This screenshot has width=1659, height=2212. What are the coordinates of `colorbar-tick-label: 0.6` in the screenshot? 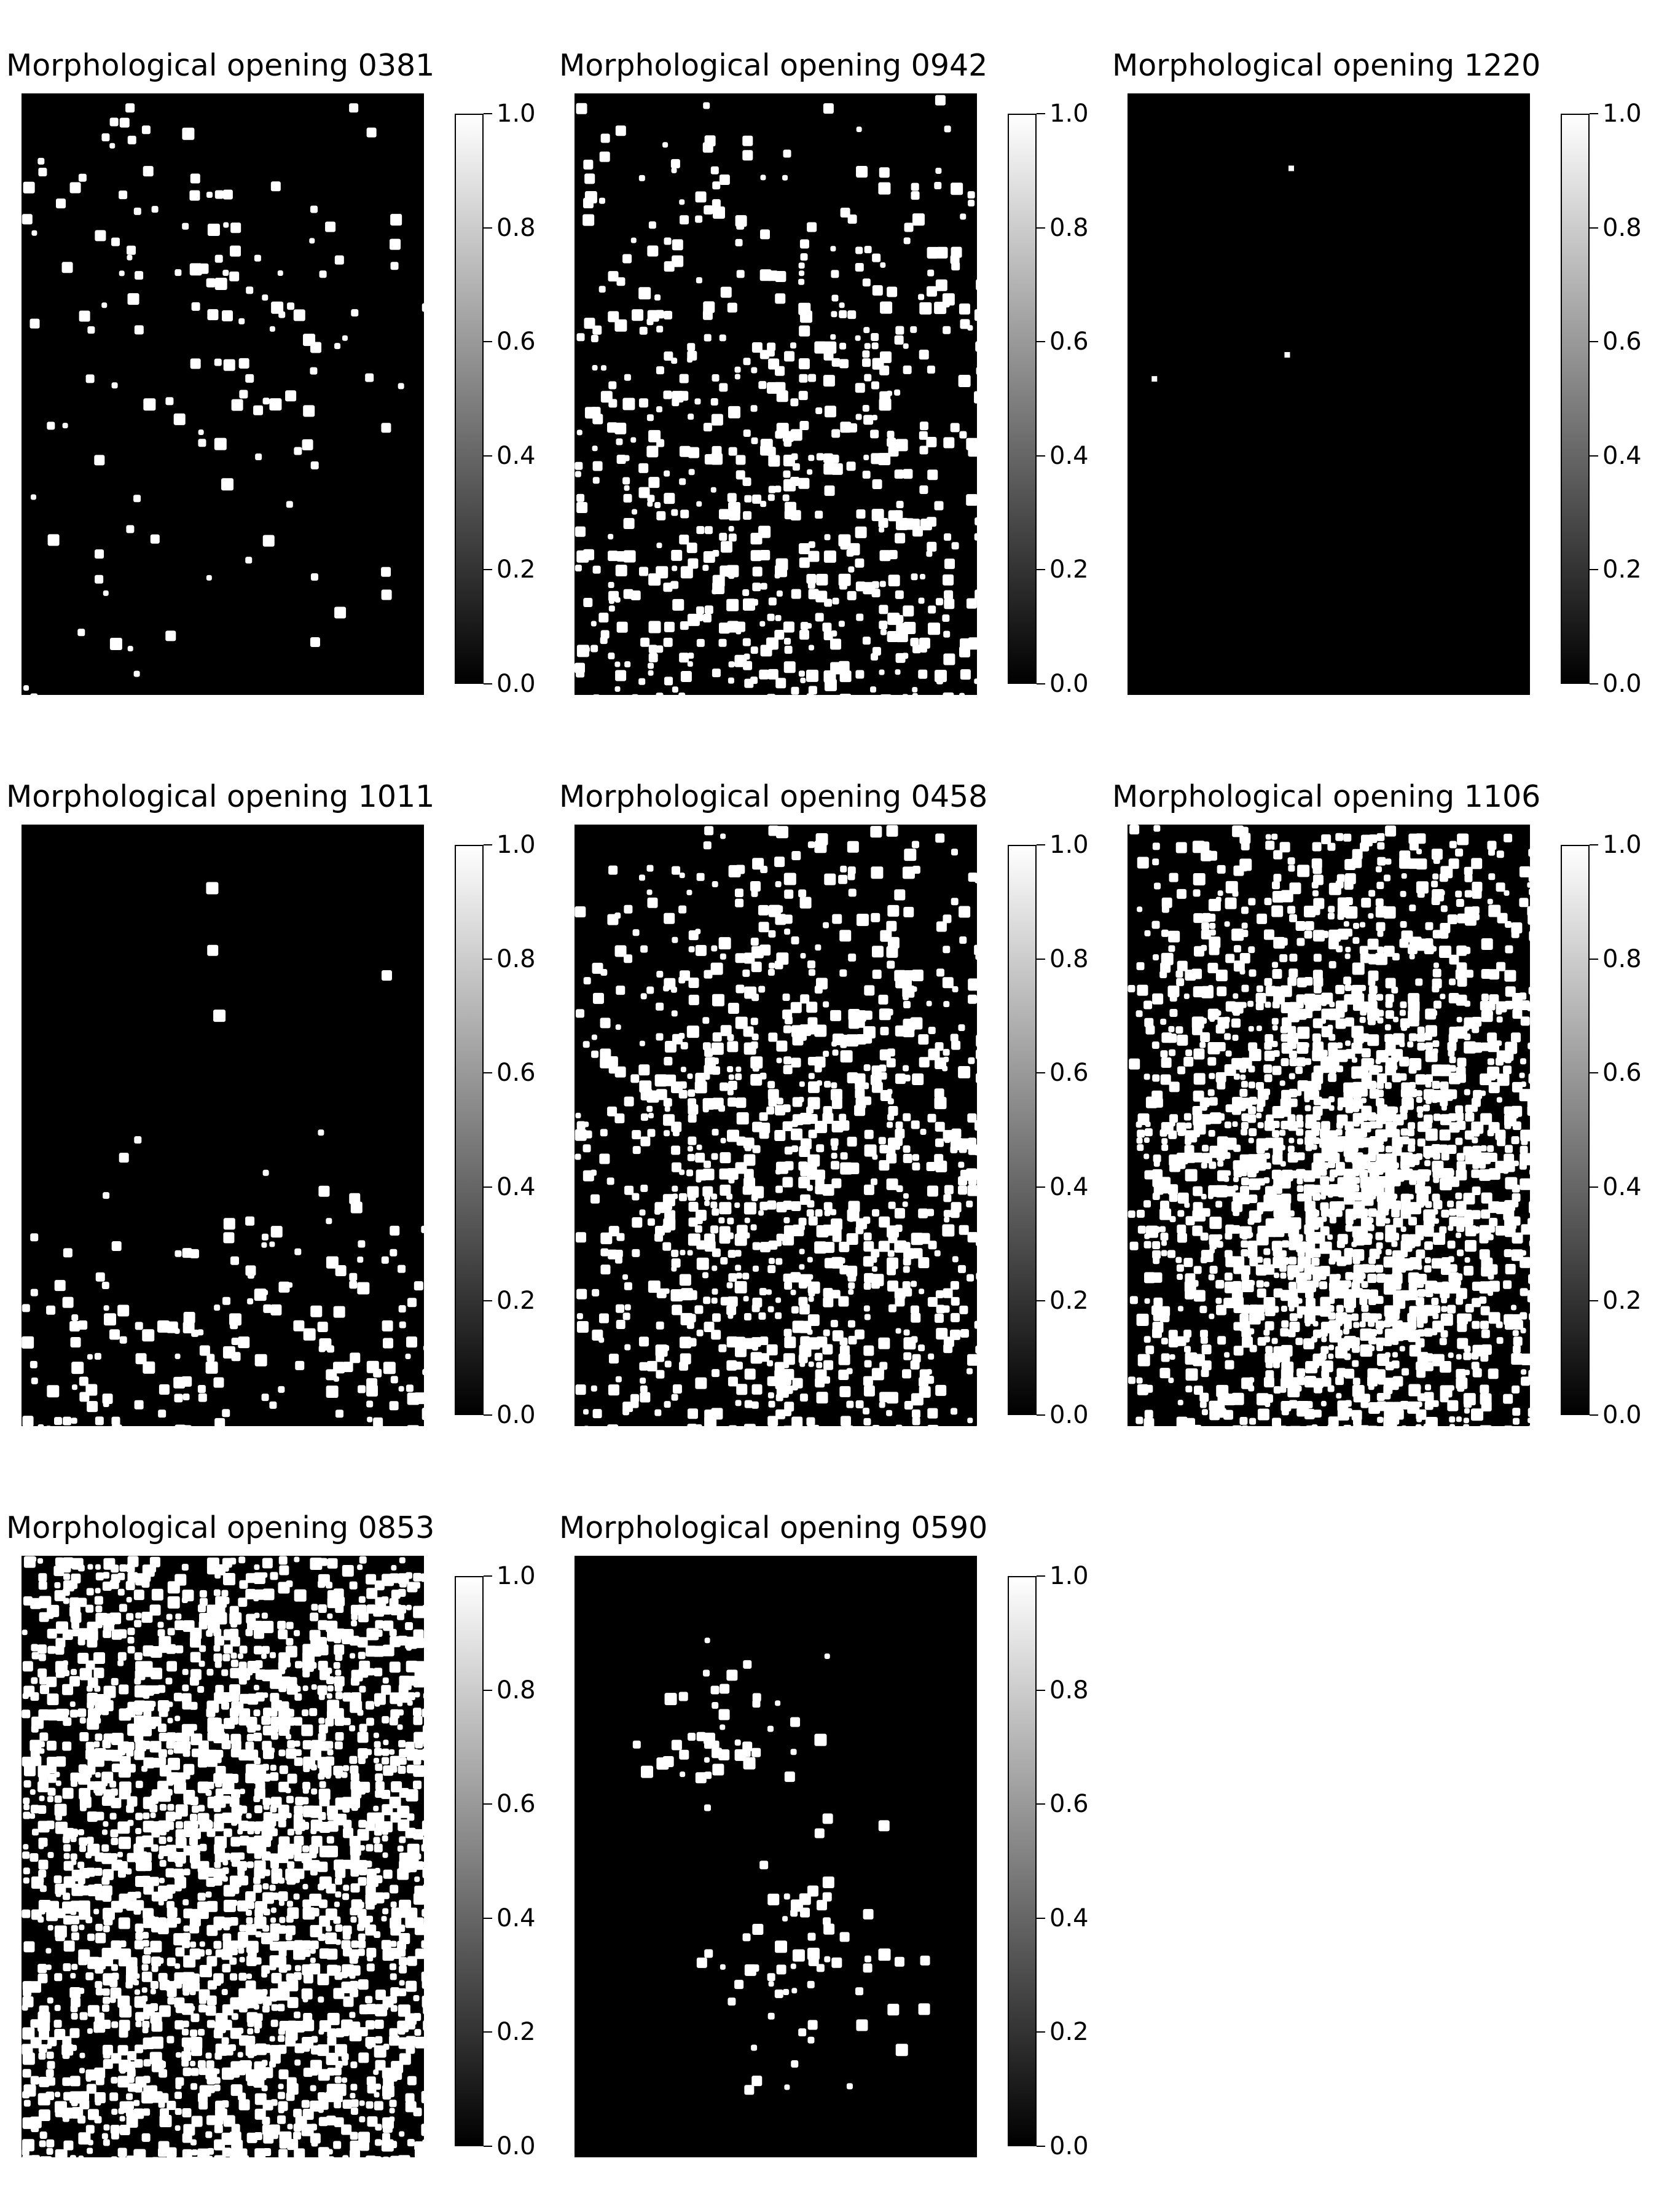 It's located at (1069, 1073).